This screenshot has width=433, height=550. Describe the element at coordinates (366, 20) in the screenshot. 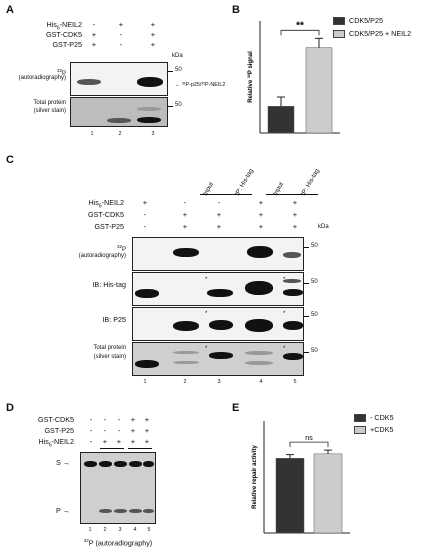

I see `panel-b-legend-label: CDK5/P25` at that location.